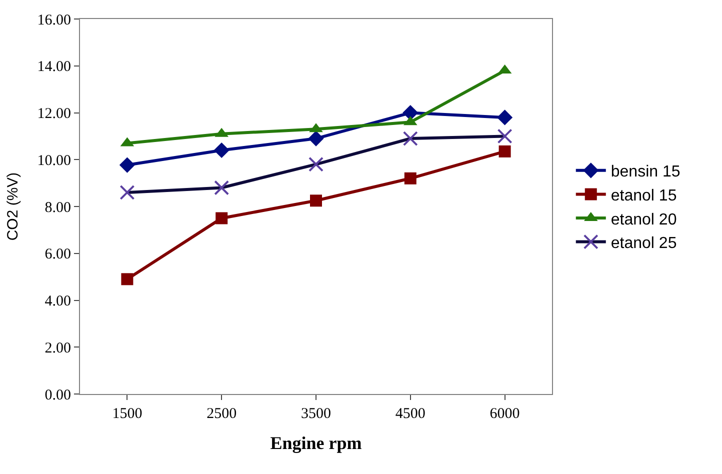  I want to click on legend-label: etanol 20, so click(643, 219).